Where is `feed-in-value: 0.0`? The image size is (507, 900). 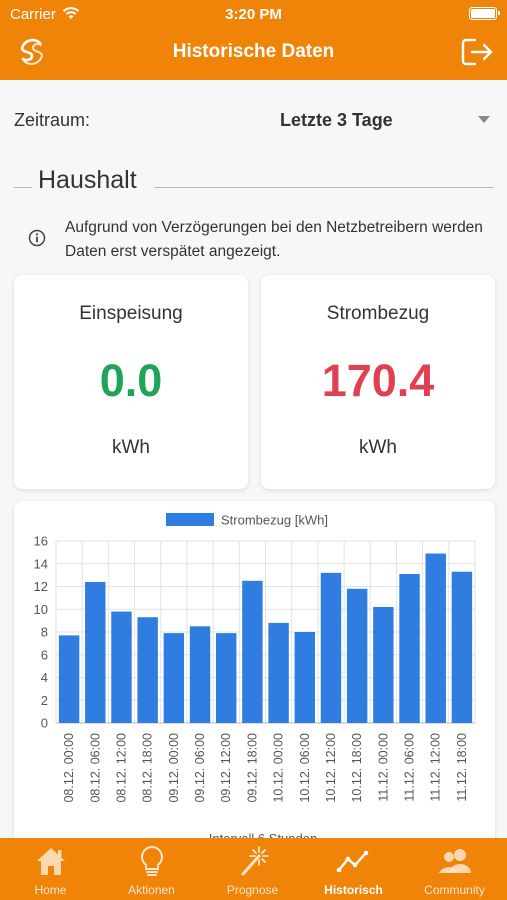
feed-in-value: 0.0 is located at coordinates (131, 380).